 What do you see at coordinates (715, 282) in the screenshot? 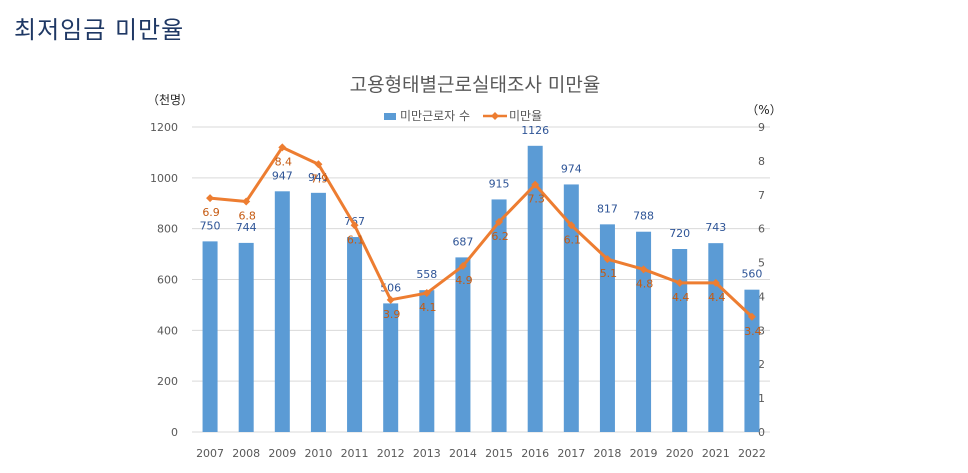
I see `rate-point-2021` at bounding box center [715, 282].